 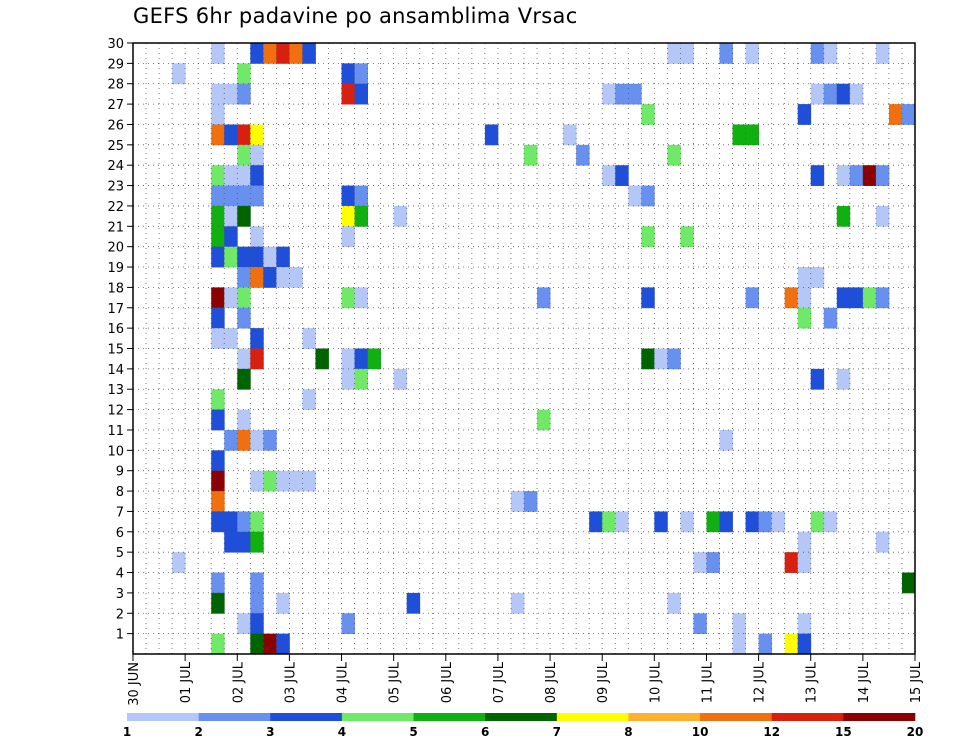 I want to click on colorbar-label: 8, so click(x=628, y=732).